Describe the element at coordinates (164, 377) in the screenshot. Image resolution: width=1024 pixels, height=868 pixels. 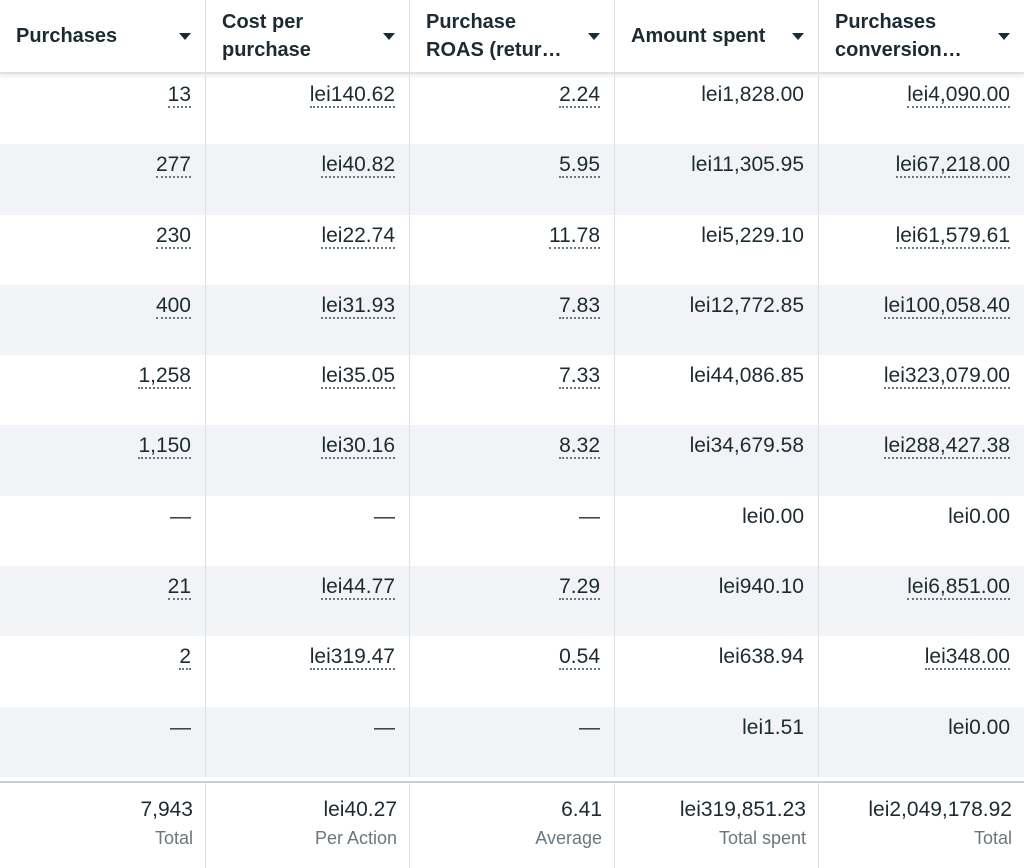
I see `cell-value-link: 1,258` at that location.